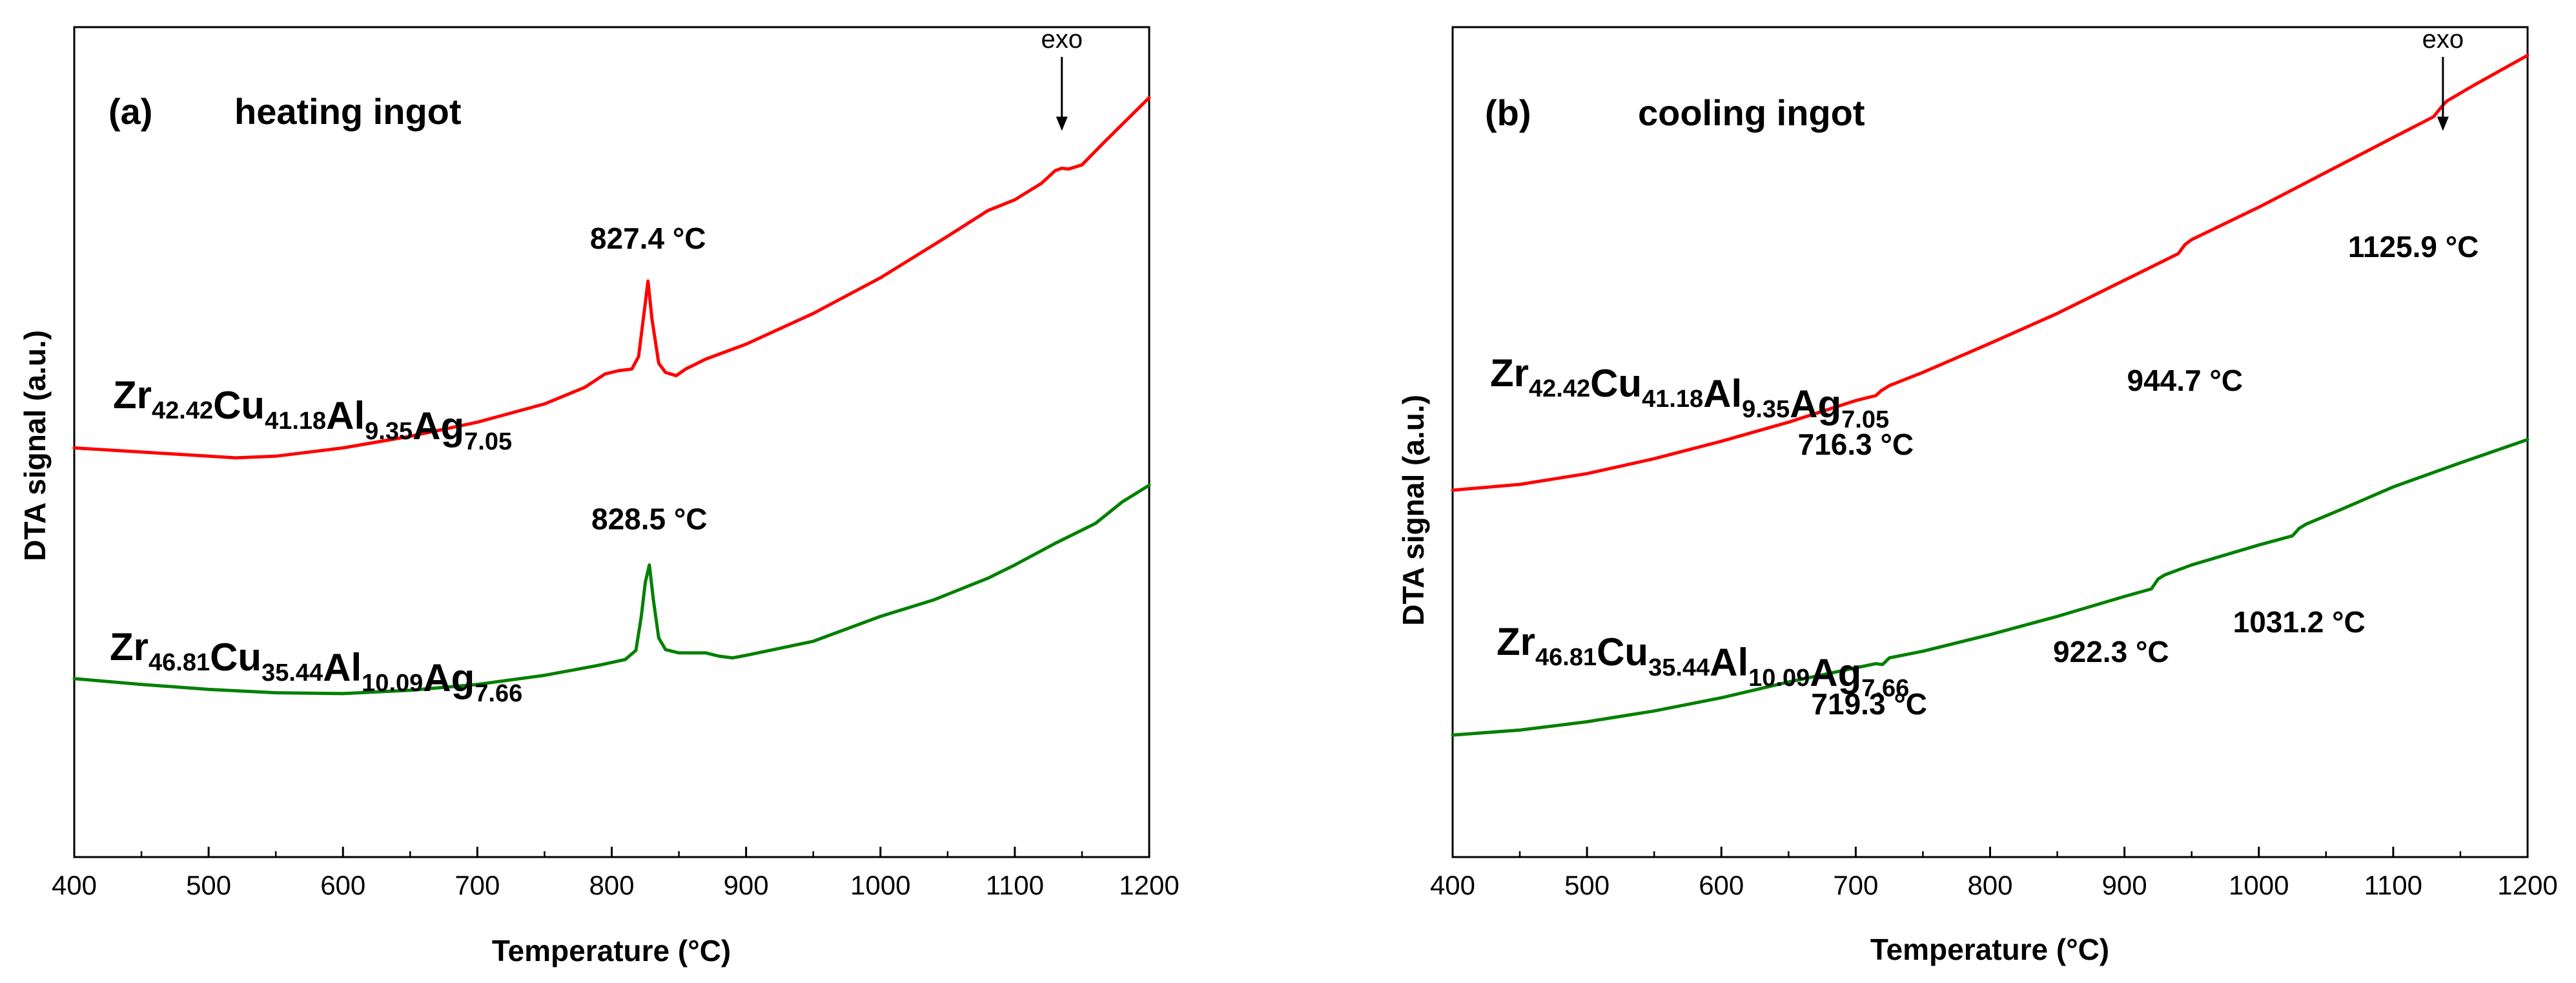  What do you see at coordinates (2111, 651) in the screenshot?
I see `peak-temperature-label: 922.3 °C` at bounding box center [2111, 651].